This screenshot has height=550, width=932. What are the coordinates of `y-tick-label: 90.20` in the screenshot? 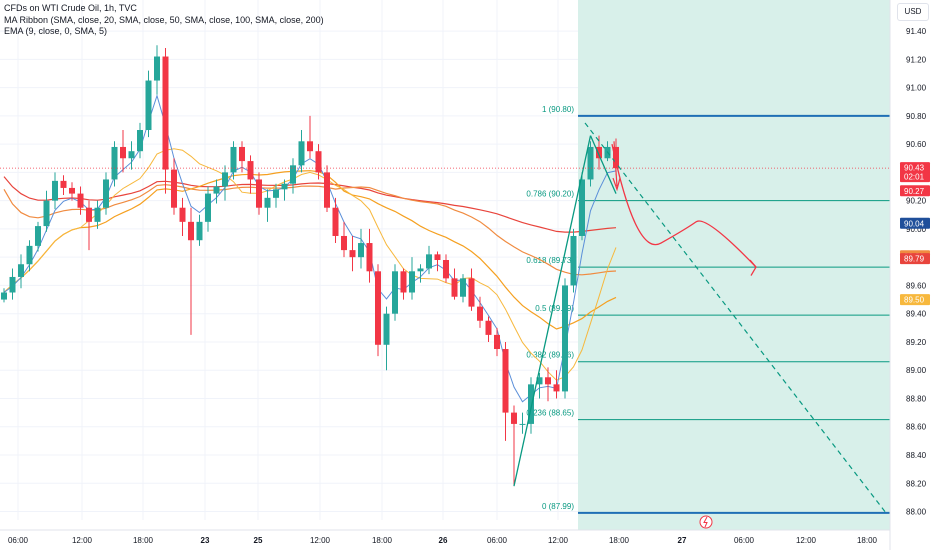 It's located at (916, 201).